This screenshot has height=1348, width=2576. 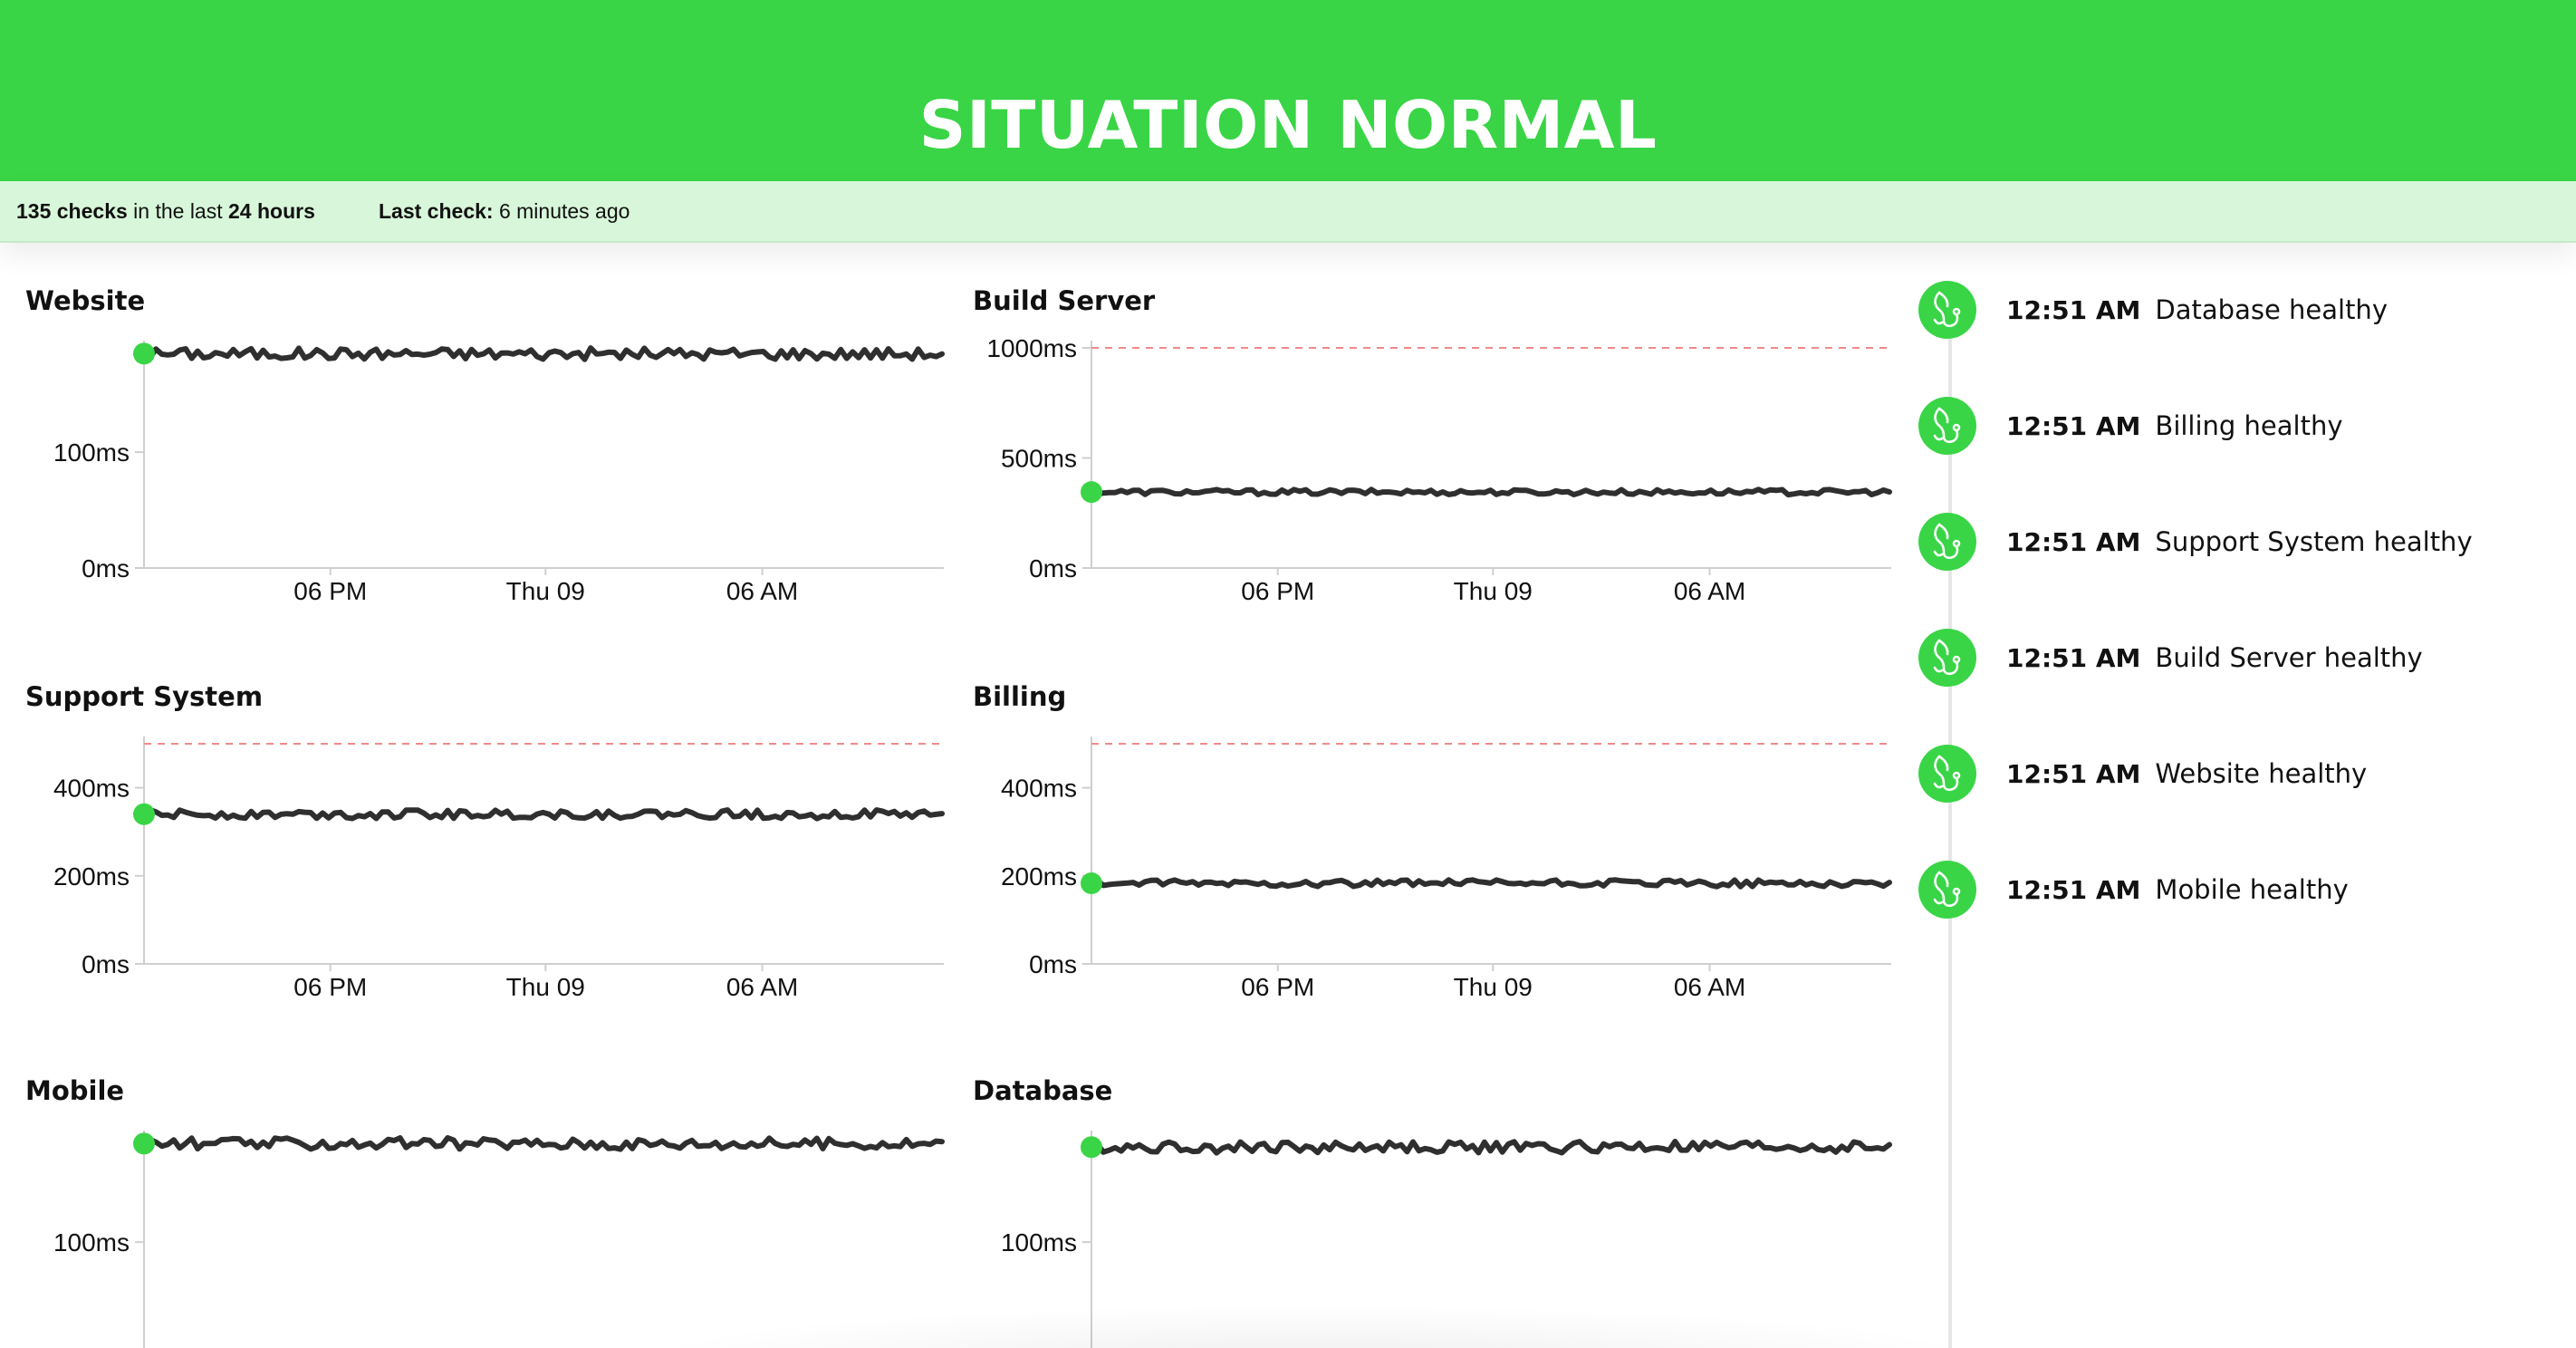 What do you see at coordinates (2271, 309) in the screenshot?
I see `event-text: Database healthy` at bounding box center [2271, 309].